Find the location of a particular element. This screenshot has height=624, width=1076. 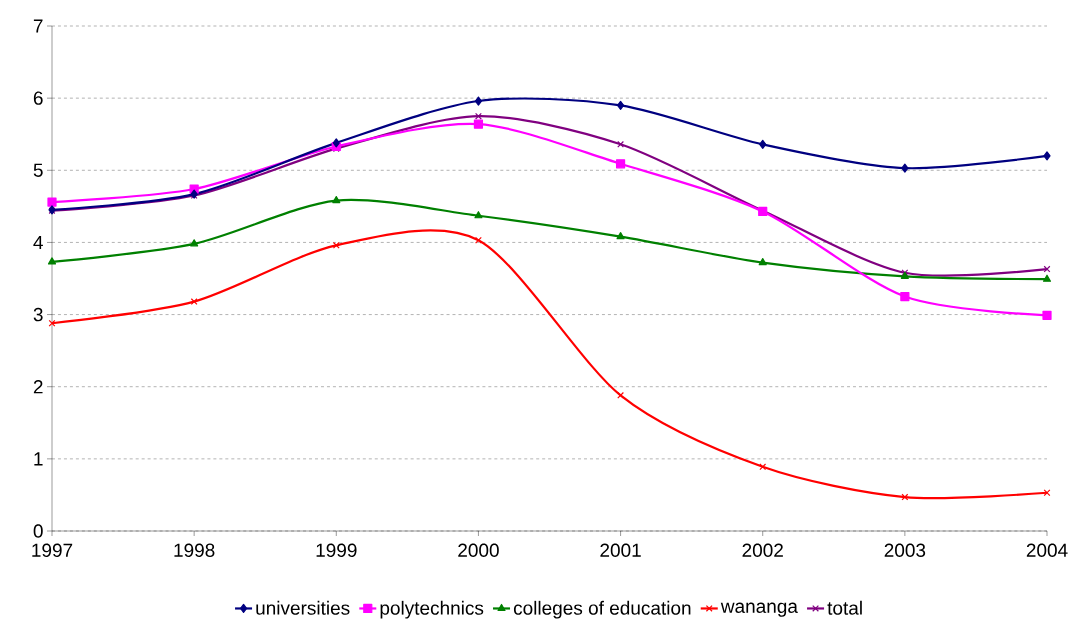

x-tick-label: 2003 is located at coordinates (905, 550).